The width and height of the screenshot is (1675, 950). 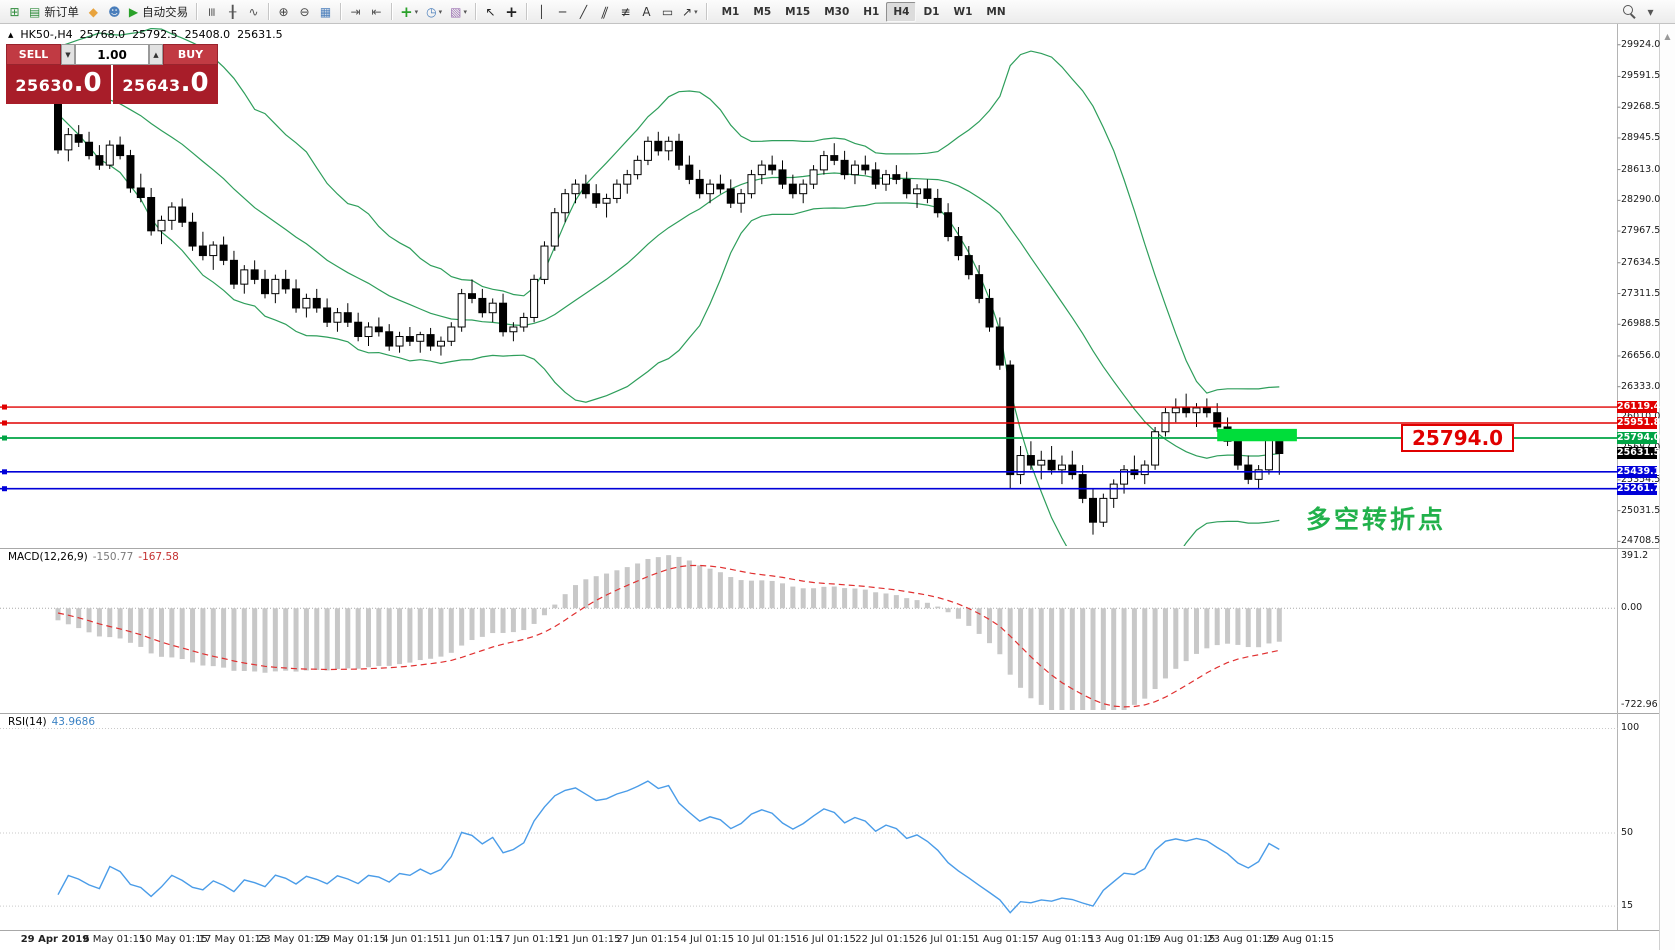 What do you see at coordinates (87, 83) in the screenshot?
I see `sell-price-pips: .0` at bounding box center [87, 83].